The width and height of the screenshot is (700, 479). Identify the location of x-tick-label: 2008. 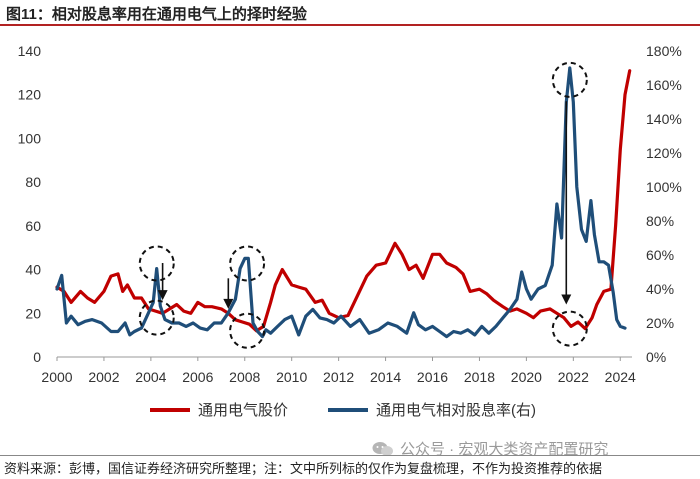
(244, 377).